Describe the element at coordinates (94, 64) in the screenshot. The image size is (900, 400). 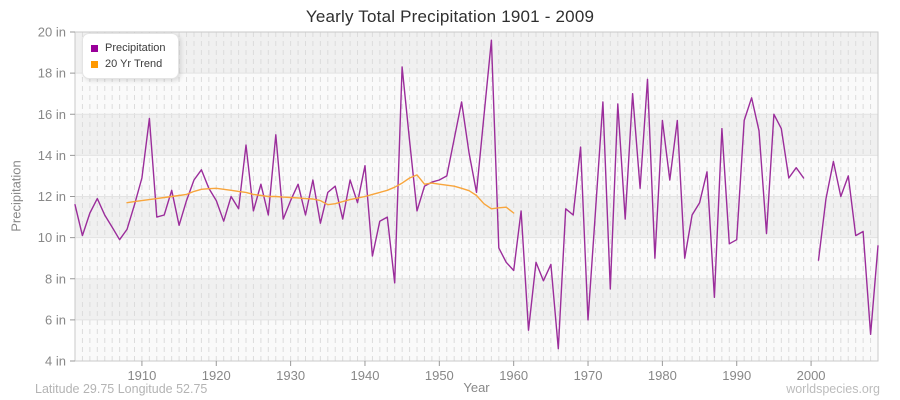
I see `trend-swatch` at that location.